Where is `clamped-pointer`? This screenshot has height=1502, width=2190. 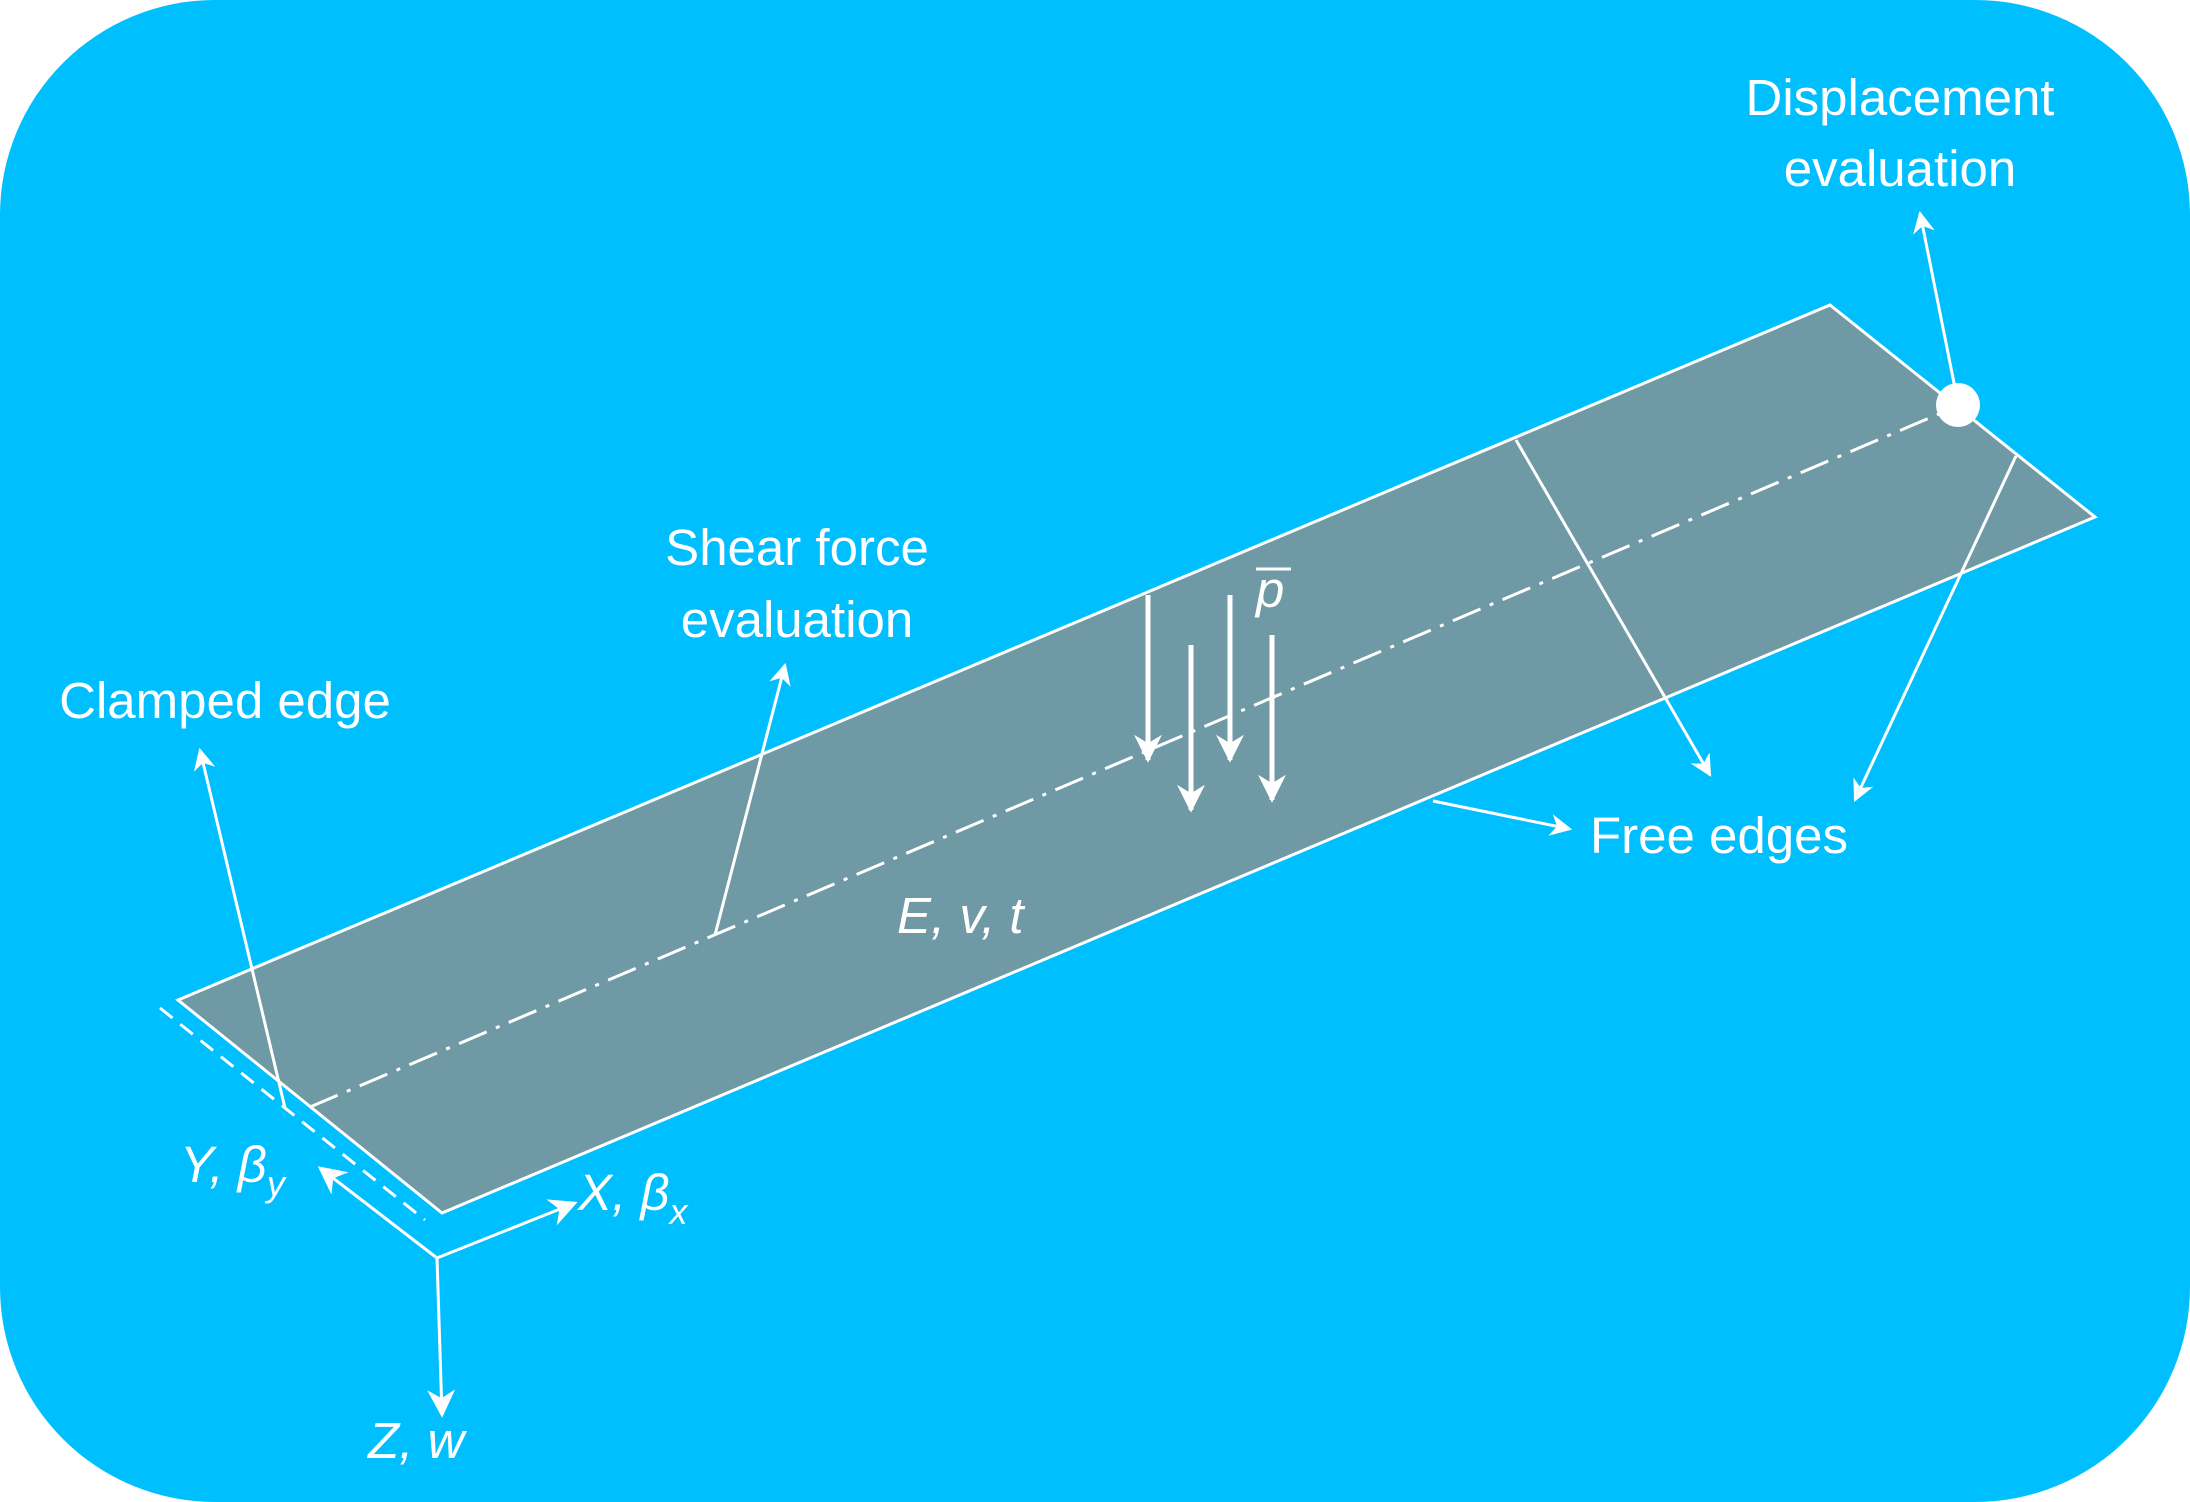 clamped-pointer is located at coordinates (240, 928).